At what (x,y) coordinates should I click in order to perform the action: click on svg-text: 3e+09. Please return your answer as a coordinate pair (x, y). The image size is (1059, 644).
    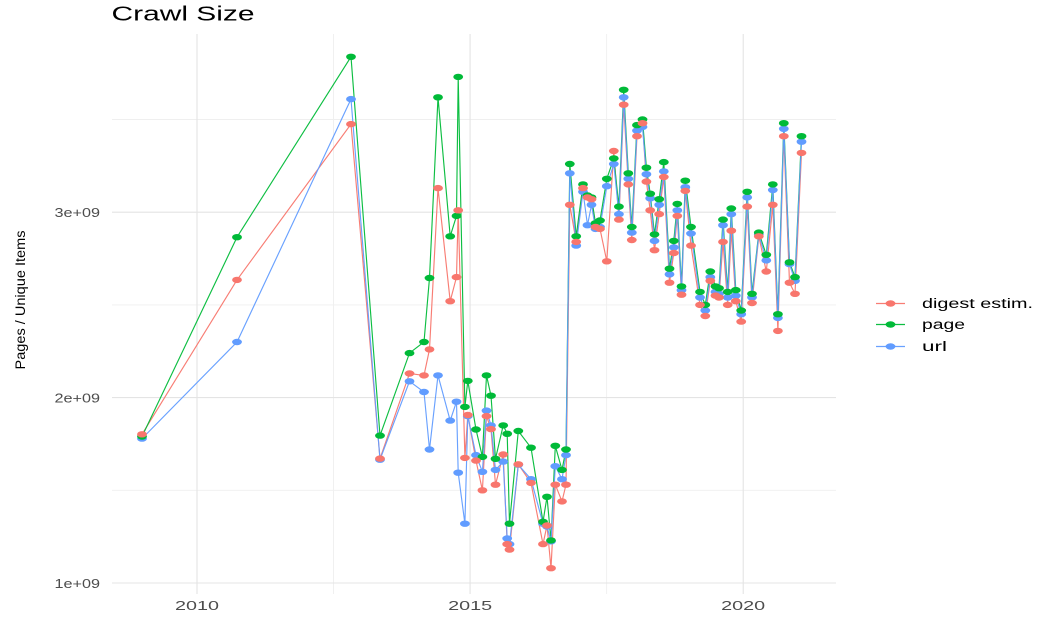
    Looking at the image, I should click on (78, 212).